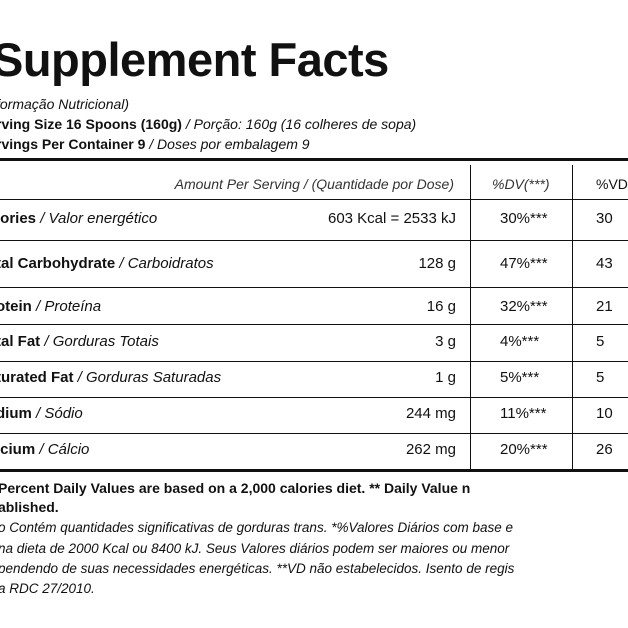 This screenshot has width=628, height=628. I want to click on nutrient-translation: / Gorduras Saturadas, so click(147, 377).